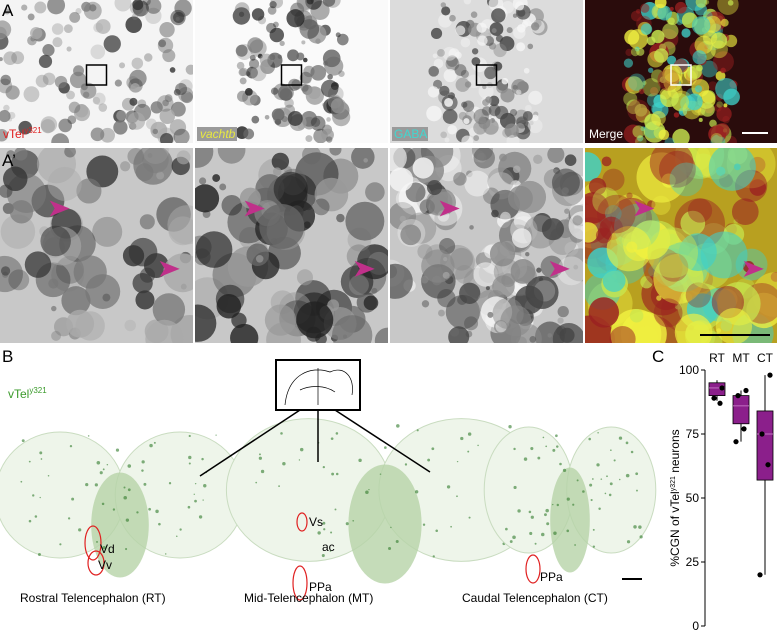 This screenshot has height=635, width=777. Describe the element at coordinates (744, 429) in the screenshot. I see `data-point` at that location.